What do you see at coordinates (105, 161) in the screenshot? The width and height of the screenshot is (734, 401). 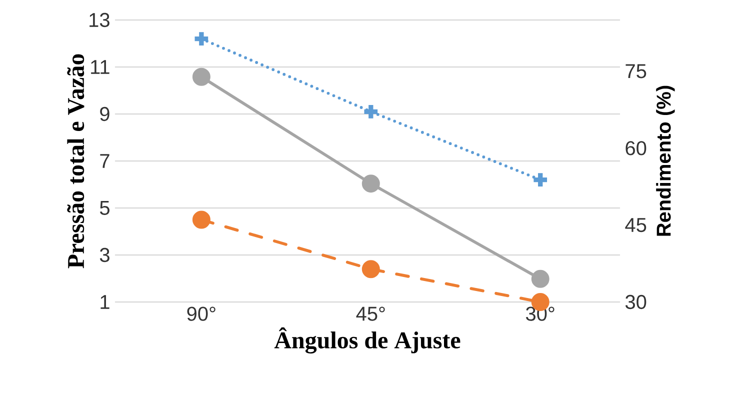 I see `y-tick-label: 7` at bounding box center [105, 161].